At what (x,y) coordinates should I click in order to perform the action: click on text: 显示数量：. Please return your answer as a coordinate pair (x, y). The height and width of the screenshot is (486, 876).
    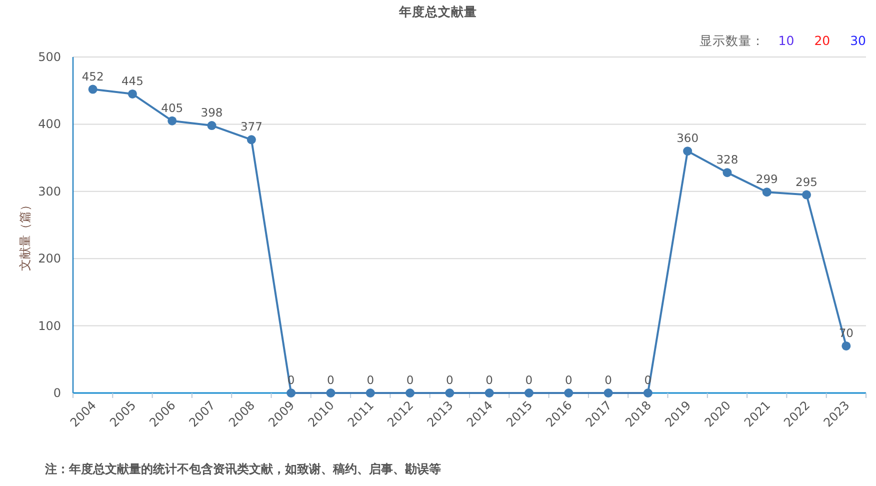
    Looking at the image, I should click on (731, 40).